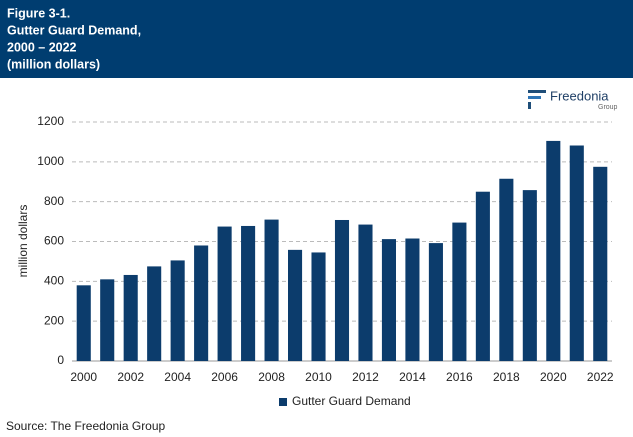  What do you see at coordinates (351, 401) in the screenshot?
I see `legend-label: Gutter Guard Demand` at bounding box center [351, 401].